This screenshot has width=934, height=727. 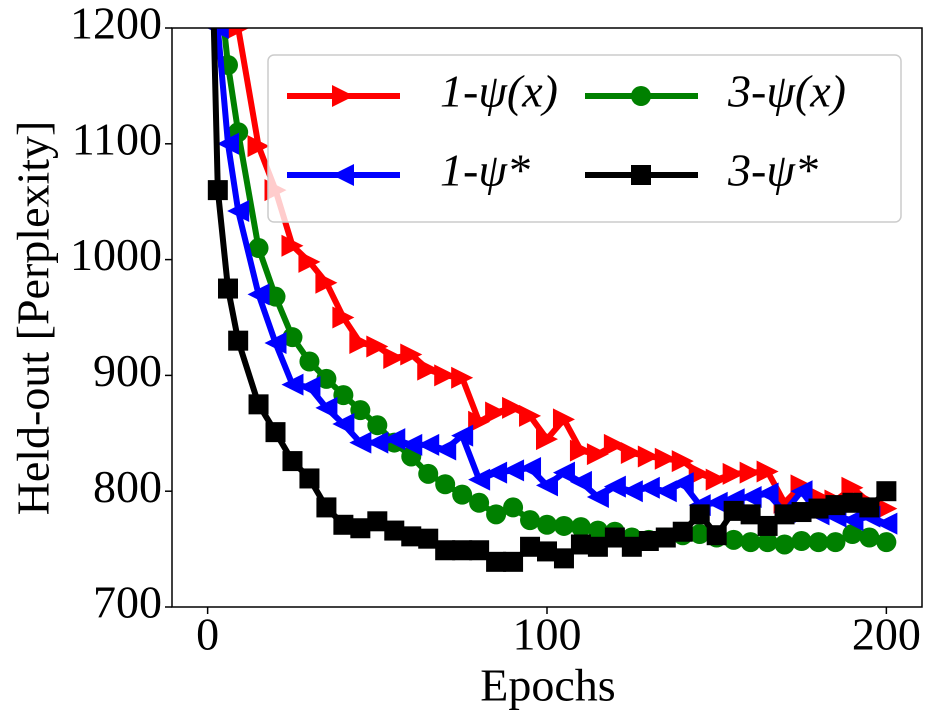 What do you see at coordinates (485, 170) in the screenshot?
I see `legend-label: 1-ψ*` at bounding box center [485, 170].